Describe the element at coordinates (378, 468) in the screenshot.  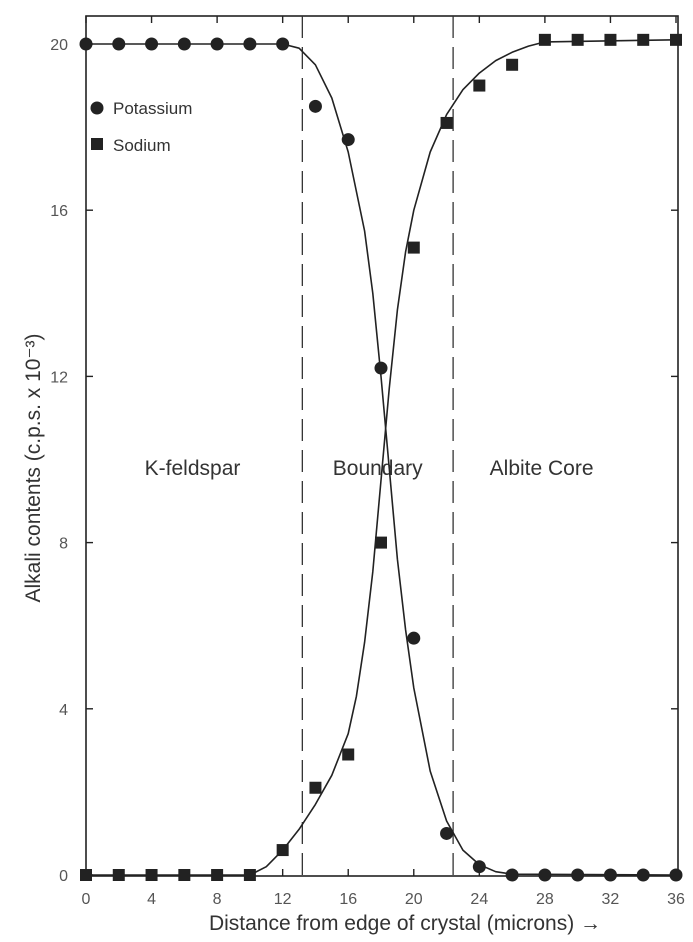
I see `region-label: Boundary` at that location.